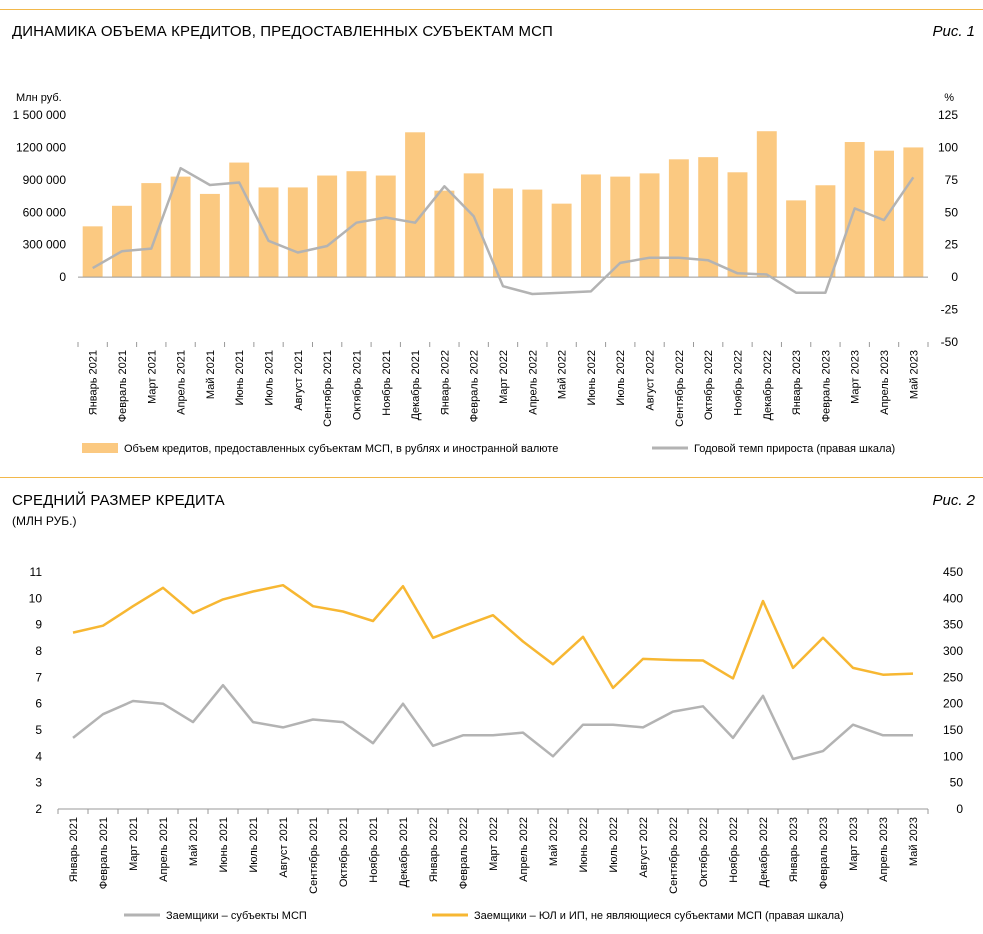 The width and height of the screenshot is (983, 934). What do you see at coordinates (952, 212) in the screenshot?
I see `chart1-ytick-right: 50` at bounding box center [952, 212].